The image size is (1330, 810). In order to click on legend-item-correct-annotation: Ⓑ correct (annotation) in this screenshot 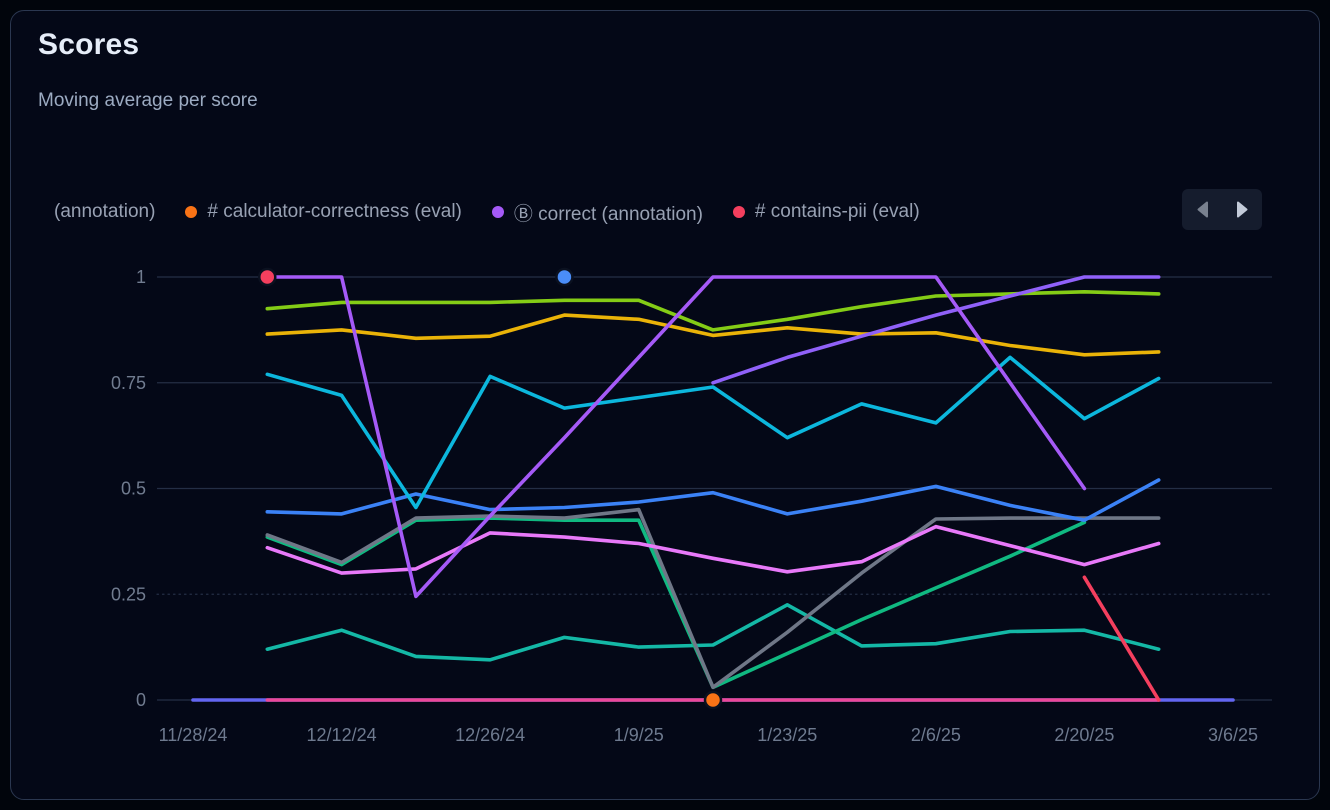, I will do `click(597, 212)`.